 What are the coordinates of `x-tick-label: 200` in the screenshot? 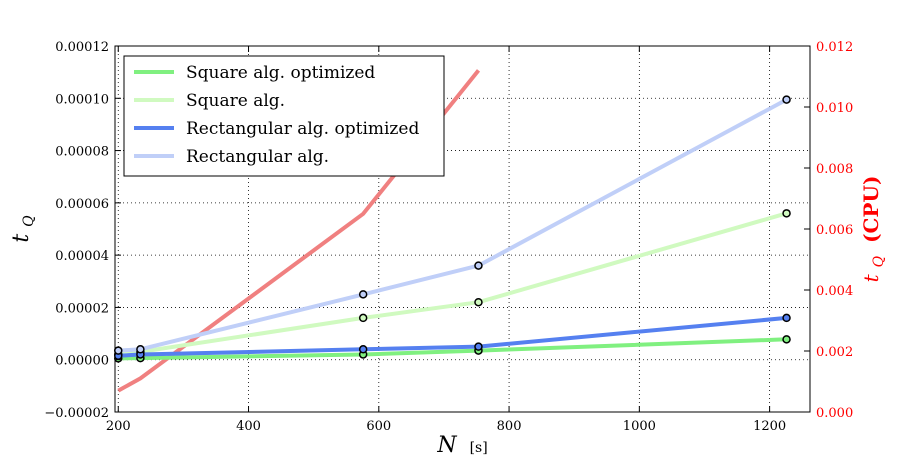 It's located at (118, 426).